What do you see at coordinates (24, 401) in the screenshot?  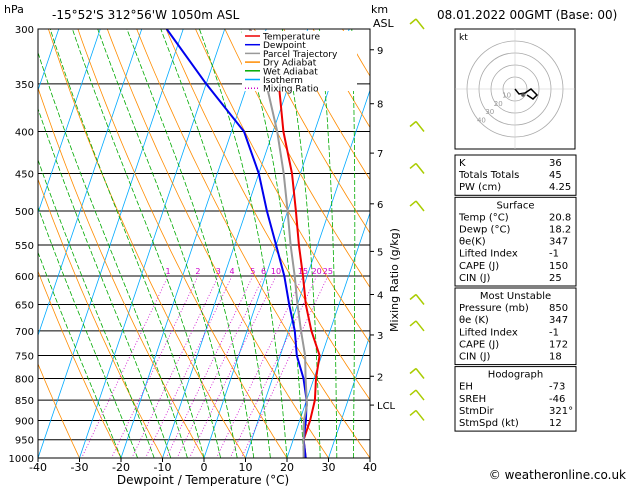 I see `pressure-tick-label: 850` at bounding box center [24, 401].